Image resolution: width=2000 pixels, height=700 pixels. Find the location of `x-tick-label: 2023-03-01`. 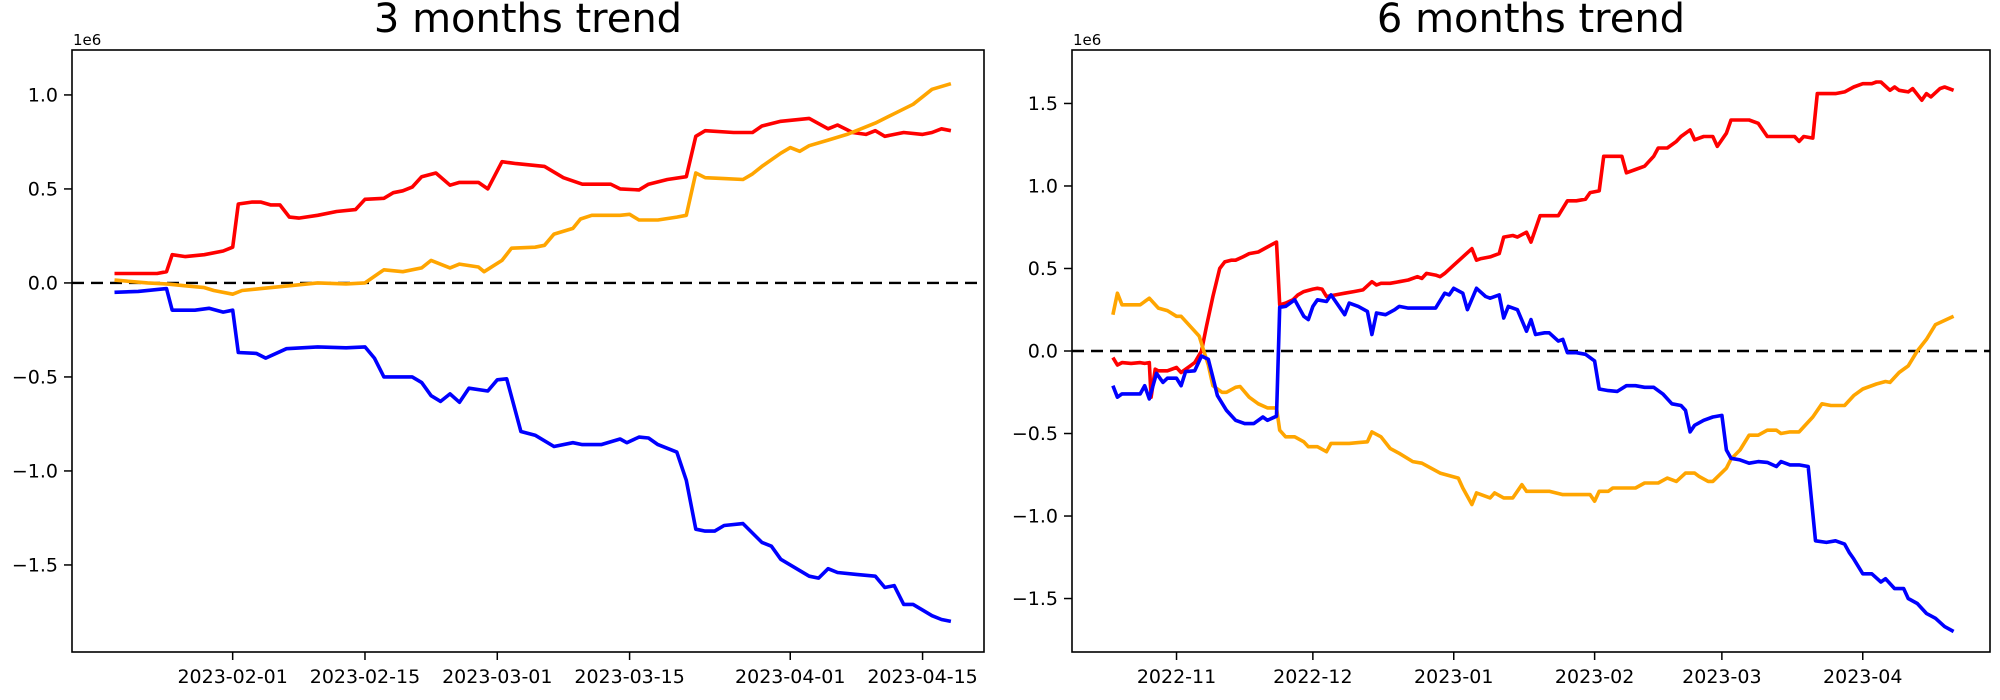

x-tick-label: 2023-03-01 is located at coordinates (497, 677).